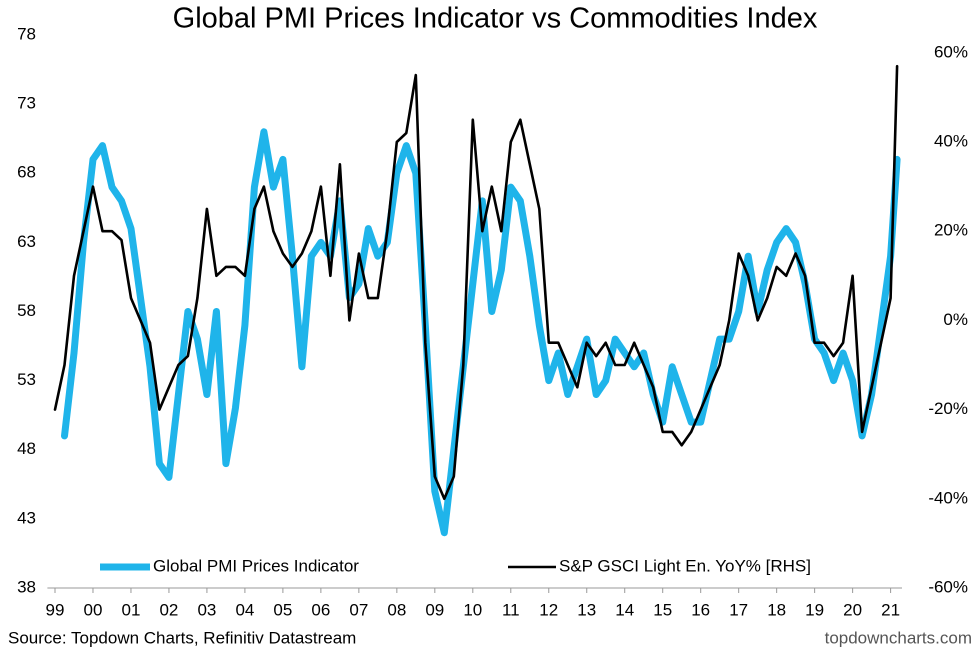 The width and height of the screenshot is (980, 656). What do you see at coordinates (358, 609) in the screenshot?
I see `x-tick-label: 07` at bounding box center [358, 609].